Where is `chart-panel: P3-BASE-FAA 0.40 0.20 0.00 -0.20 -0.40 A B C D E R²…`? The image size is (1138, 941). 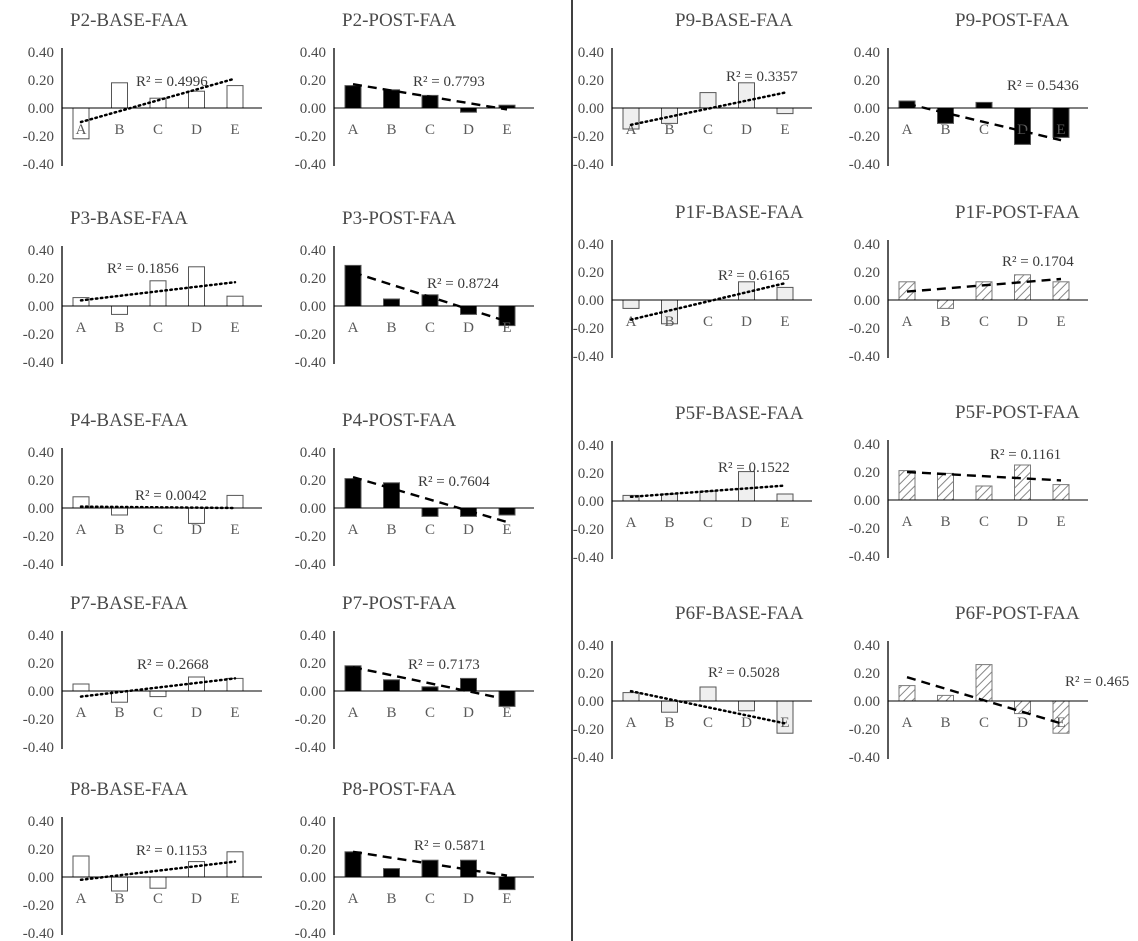 chart-panel: P3-BASE-FAA 0.40 0.20 0.00 -0.20 -0.40 A B C D E R²… is located at coordinates (142, 289).